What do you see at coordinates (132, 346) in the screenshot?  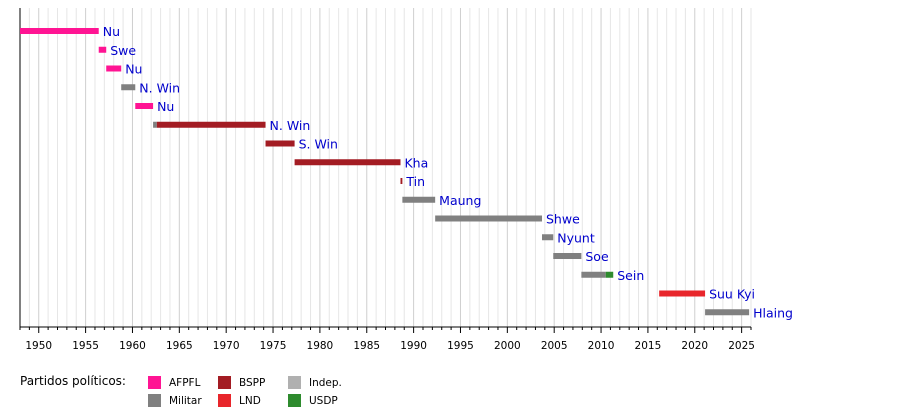 I see `x-tick-label: 1960` at bounding box center [132, 346].